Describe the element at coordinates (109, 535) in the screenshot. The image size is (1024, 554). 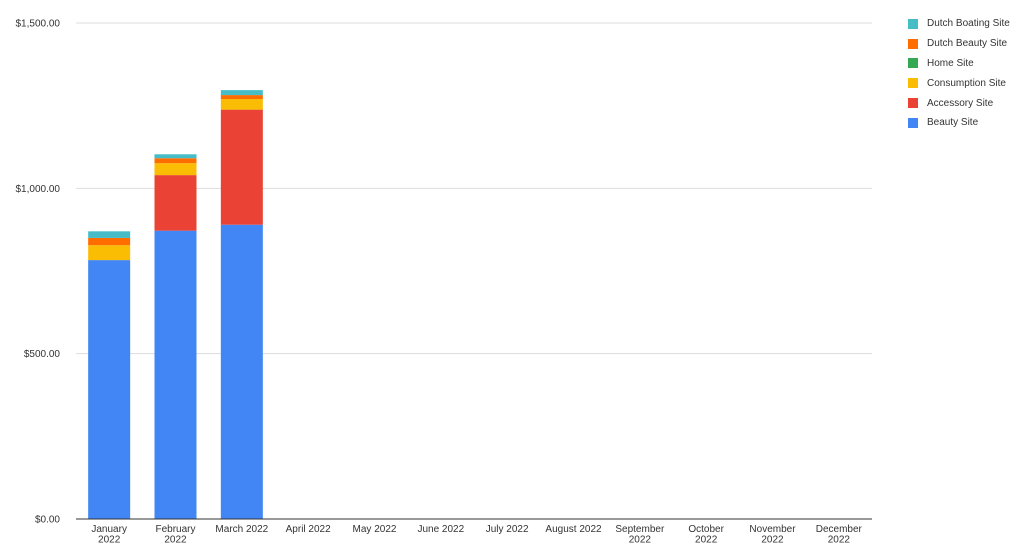
I see `x-tick-label: January 2022` at that location.